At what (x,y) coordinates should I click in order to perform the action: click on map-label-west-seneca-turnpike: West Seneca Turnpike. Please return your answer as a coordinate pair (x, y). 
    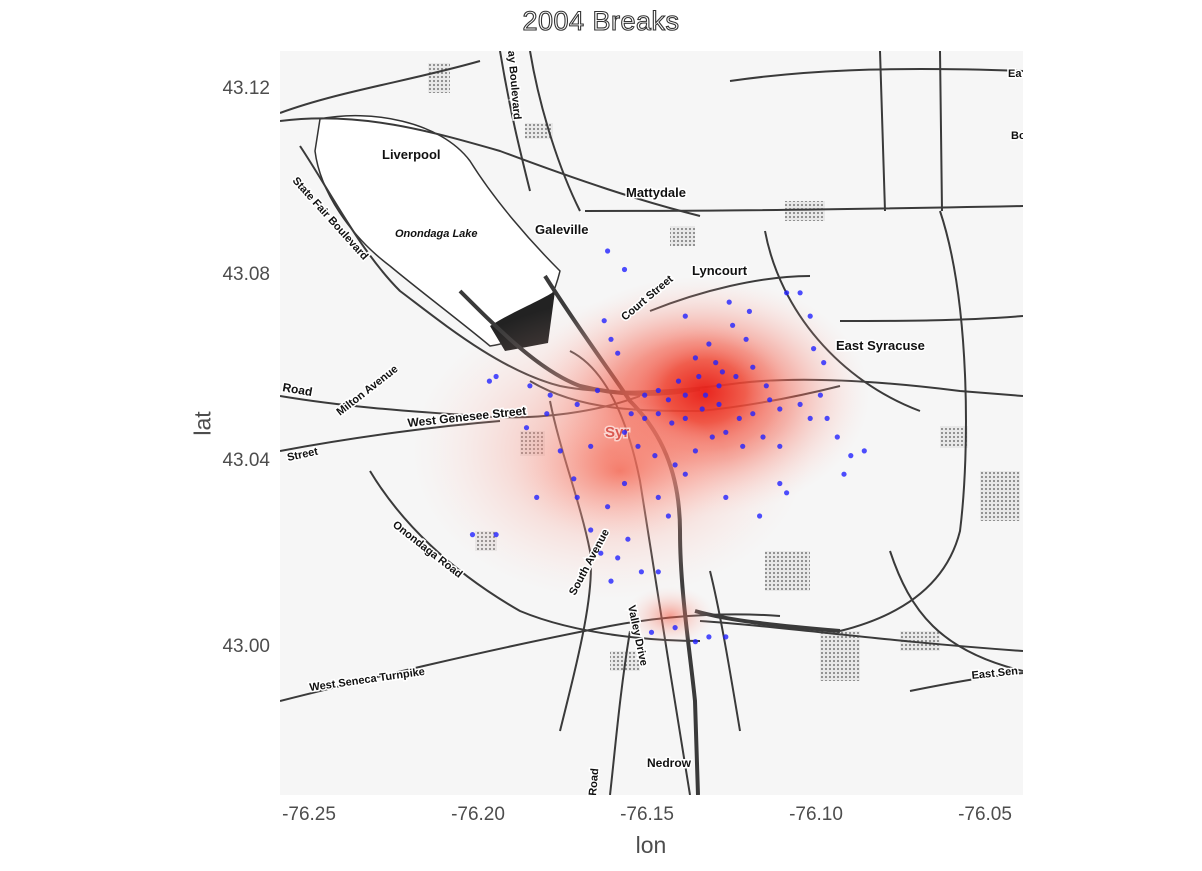
    Looking at the image, I should click on (367, 680).